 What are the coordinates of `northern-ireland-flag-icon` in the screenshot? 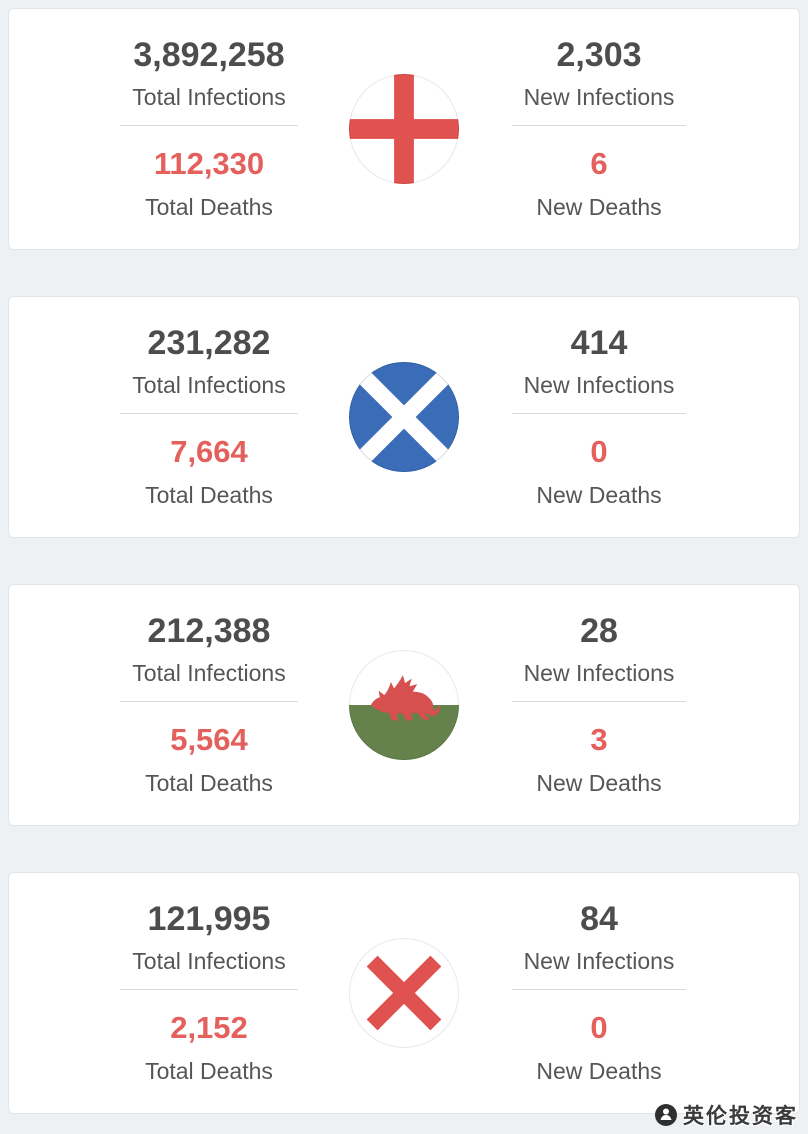 It's located at (404, 993).